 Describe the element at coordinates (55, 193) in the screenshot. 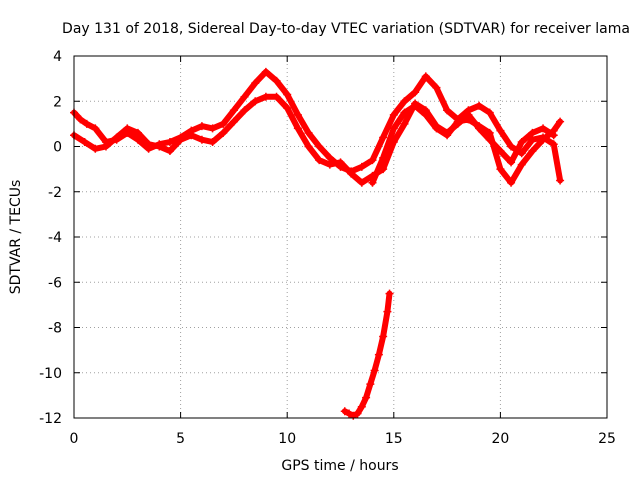

I see `y-tick-label: -2` at that location.